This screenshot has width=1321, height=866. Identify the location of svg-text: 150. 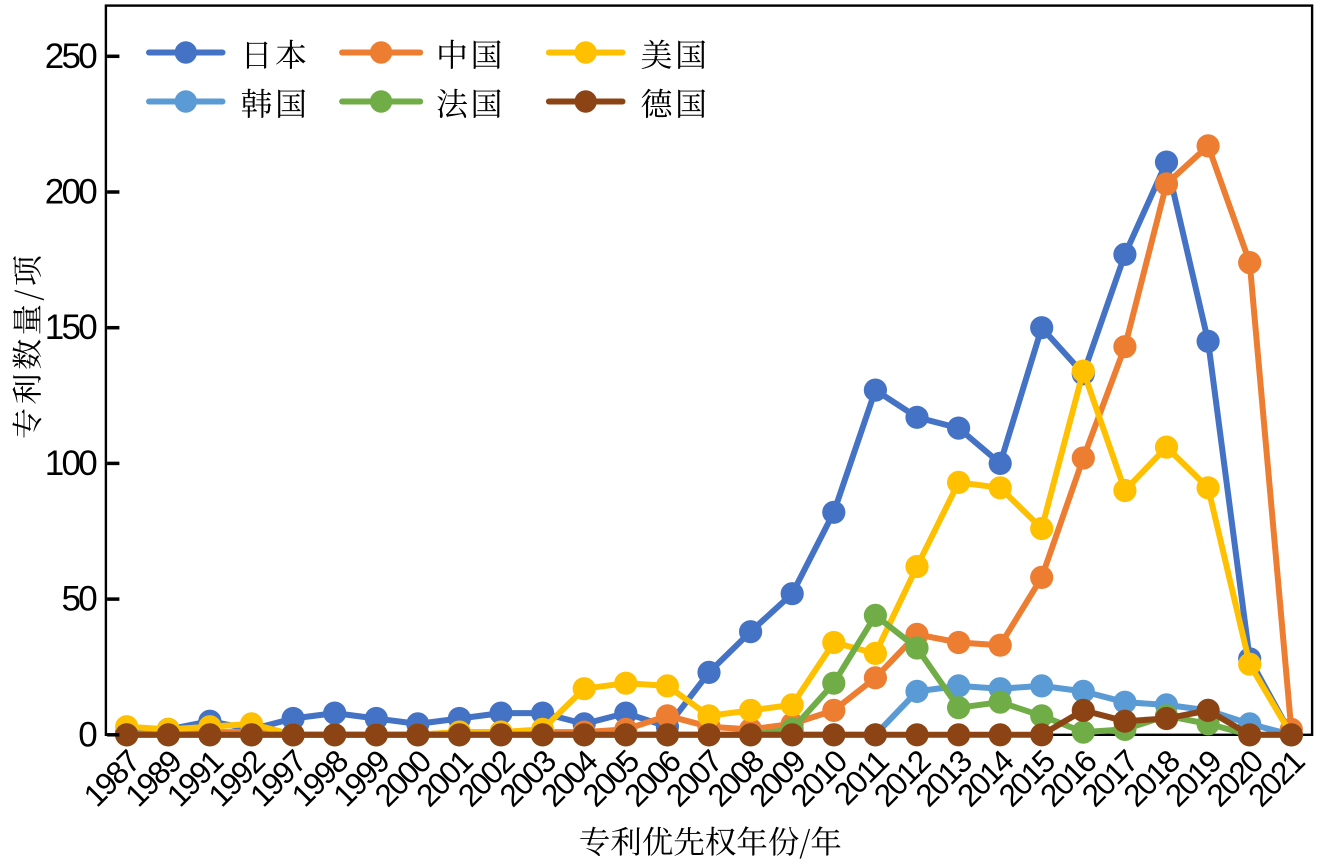
(71, 327).